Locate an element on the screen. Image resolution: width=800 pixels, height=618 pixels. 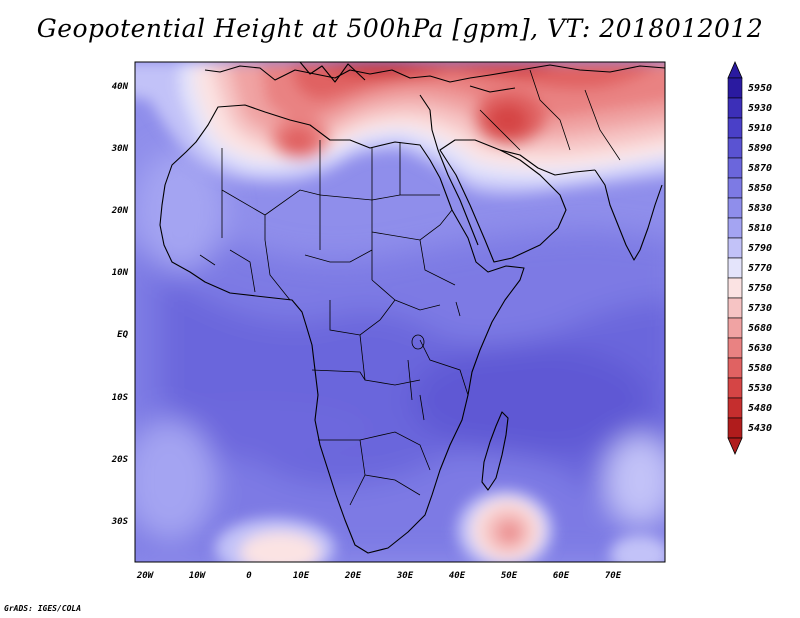
lon-label: 20E is located at coordinates (353, 576).